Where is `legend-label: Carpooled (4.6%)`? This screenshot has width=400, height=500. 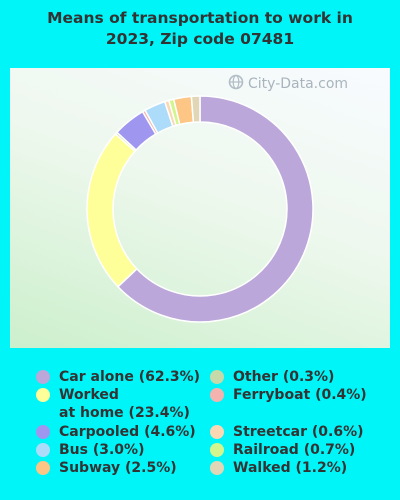
legend-label: Carpooled (4.6%) is located at coordinates (127, 432).